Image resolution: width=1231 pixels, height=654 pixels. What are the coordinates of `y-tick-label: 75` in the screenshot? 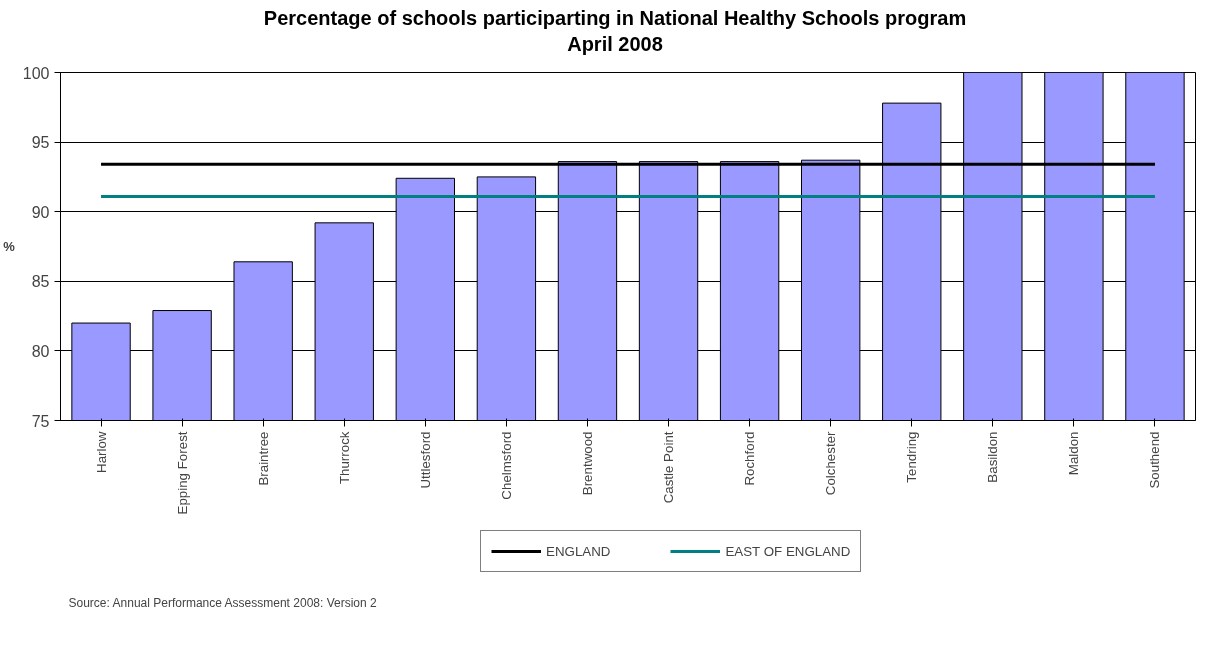 It's located at (40, 421).